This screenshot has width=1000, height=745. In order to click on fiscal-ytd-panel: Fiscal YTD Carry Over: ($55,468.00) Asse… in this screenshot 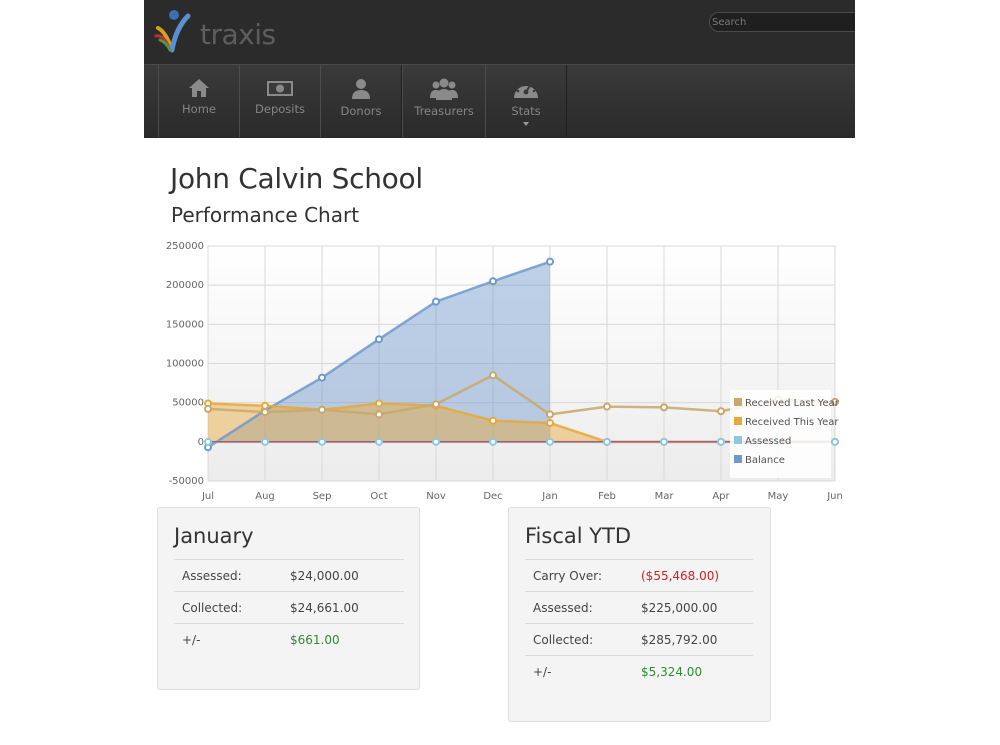, I will do `click(639, 614)`.